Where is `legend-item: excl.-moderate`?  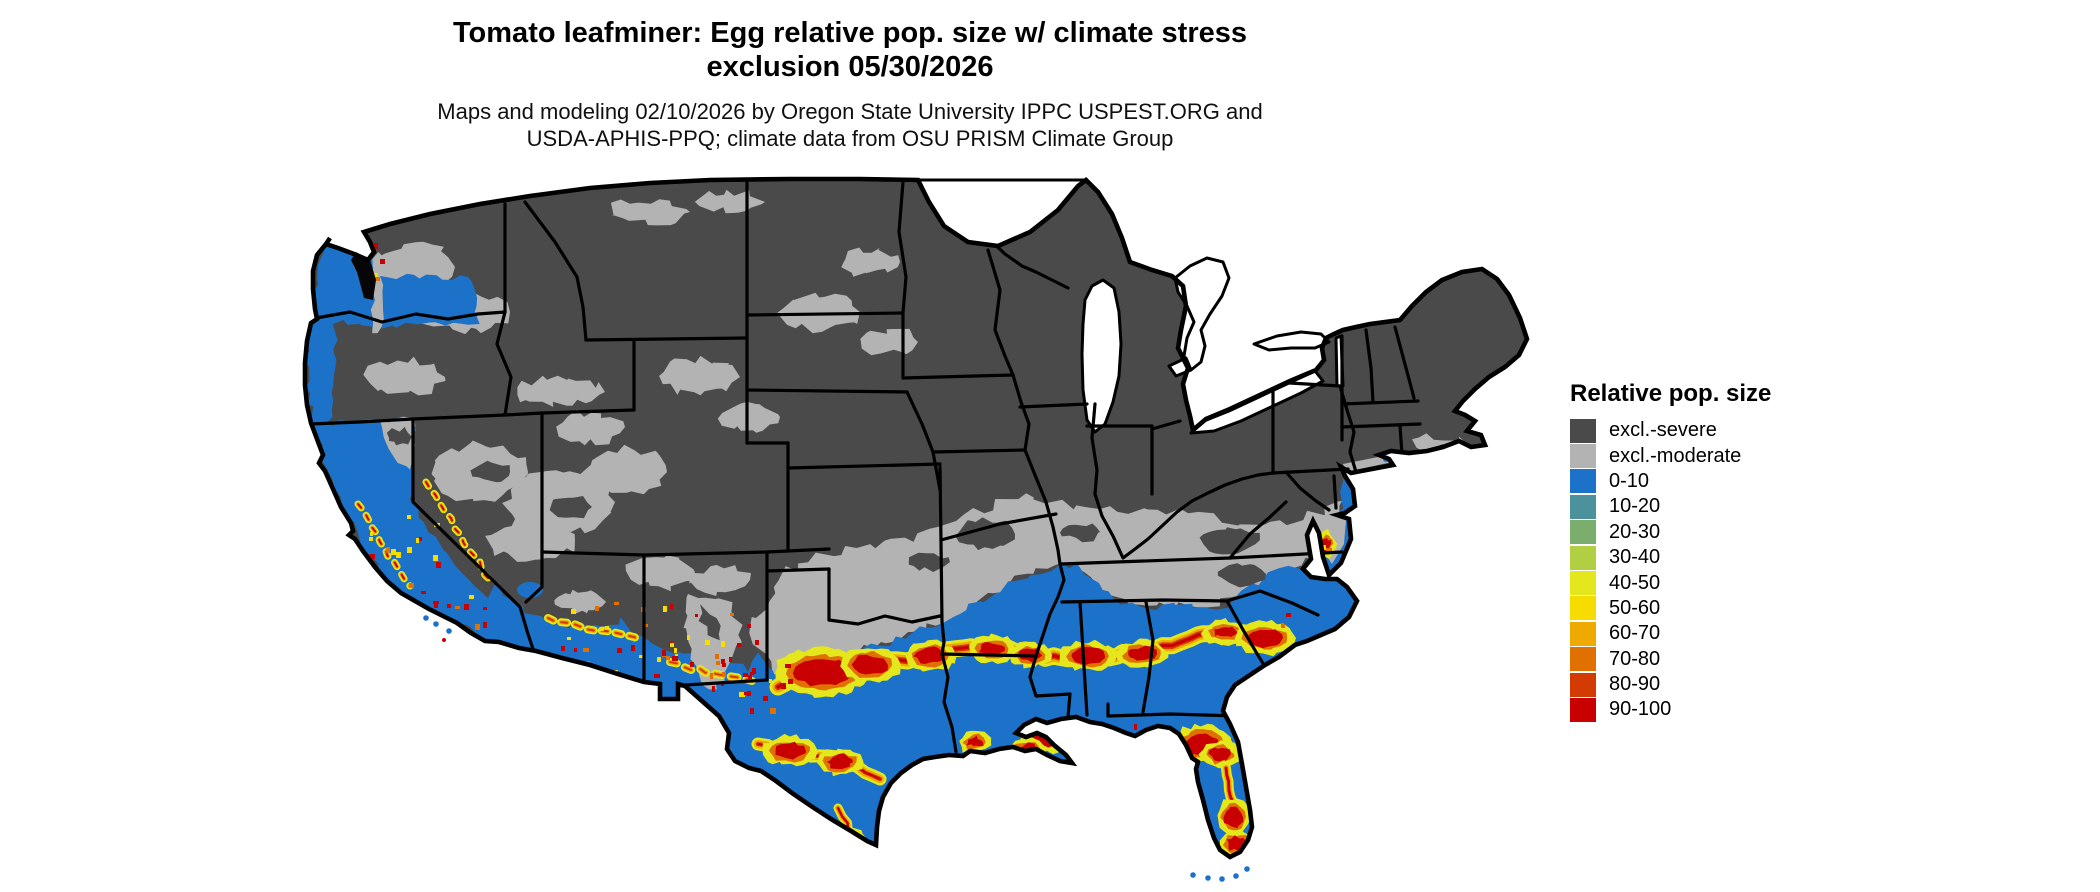 legend-item: excl.-moderate is located at coordinates (1730, 456).